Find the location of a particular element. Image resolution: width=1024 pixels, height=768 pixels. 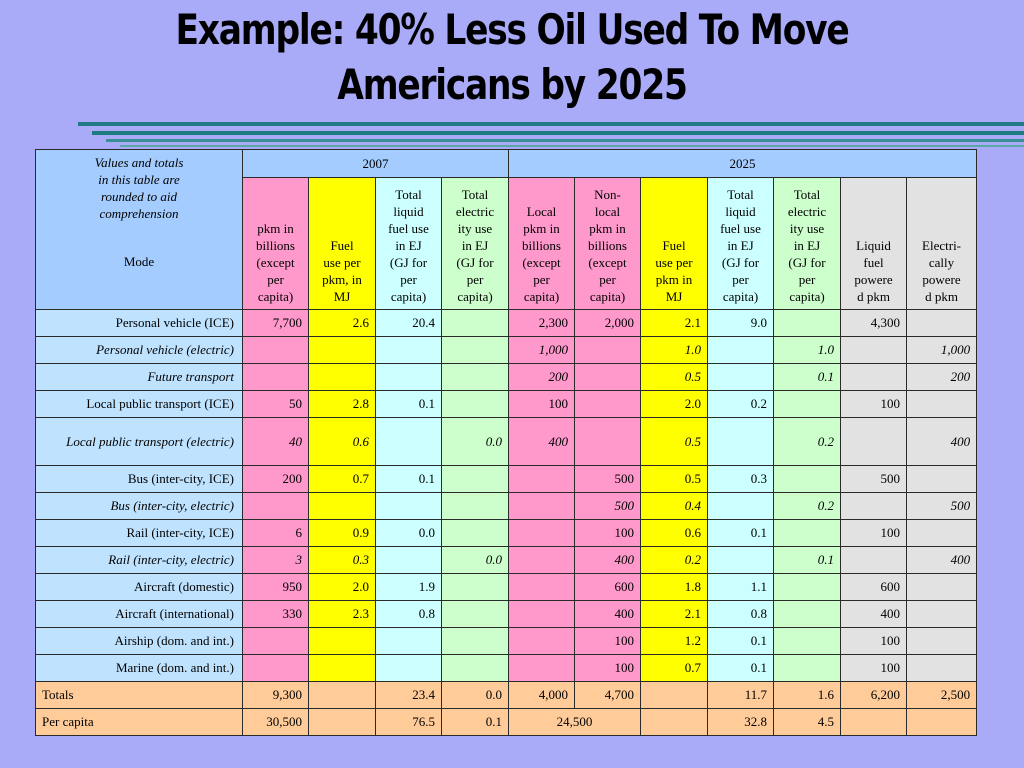

column-header-line: Local is located at coordinates (541, 211).